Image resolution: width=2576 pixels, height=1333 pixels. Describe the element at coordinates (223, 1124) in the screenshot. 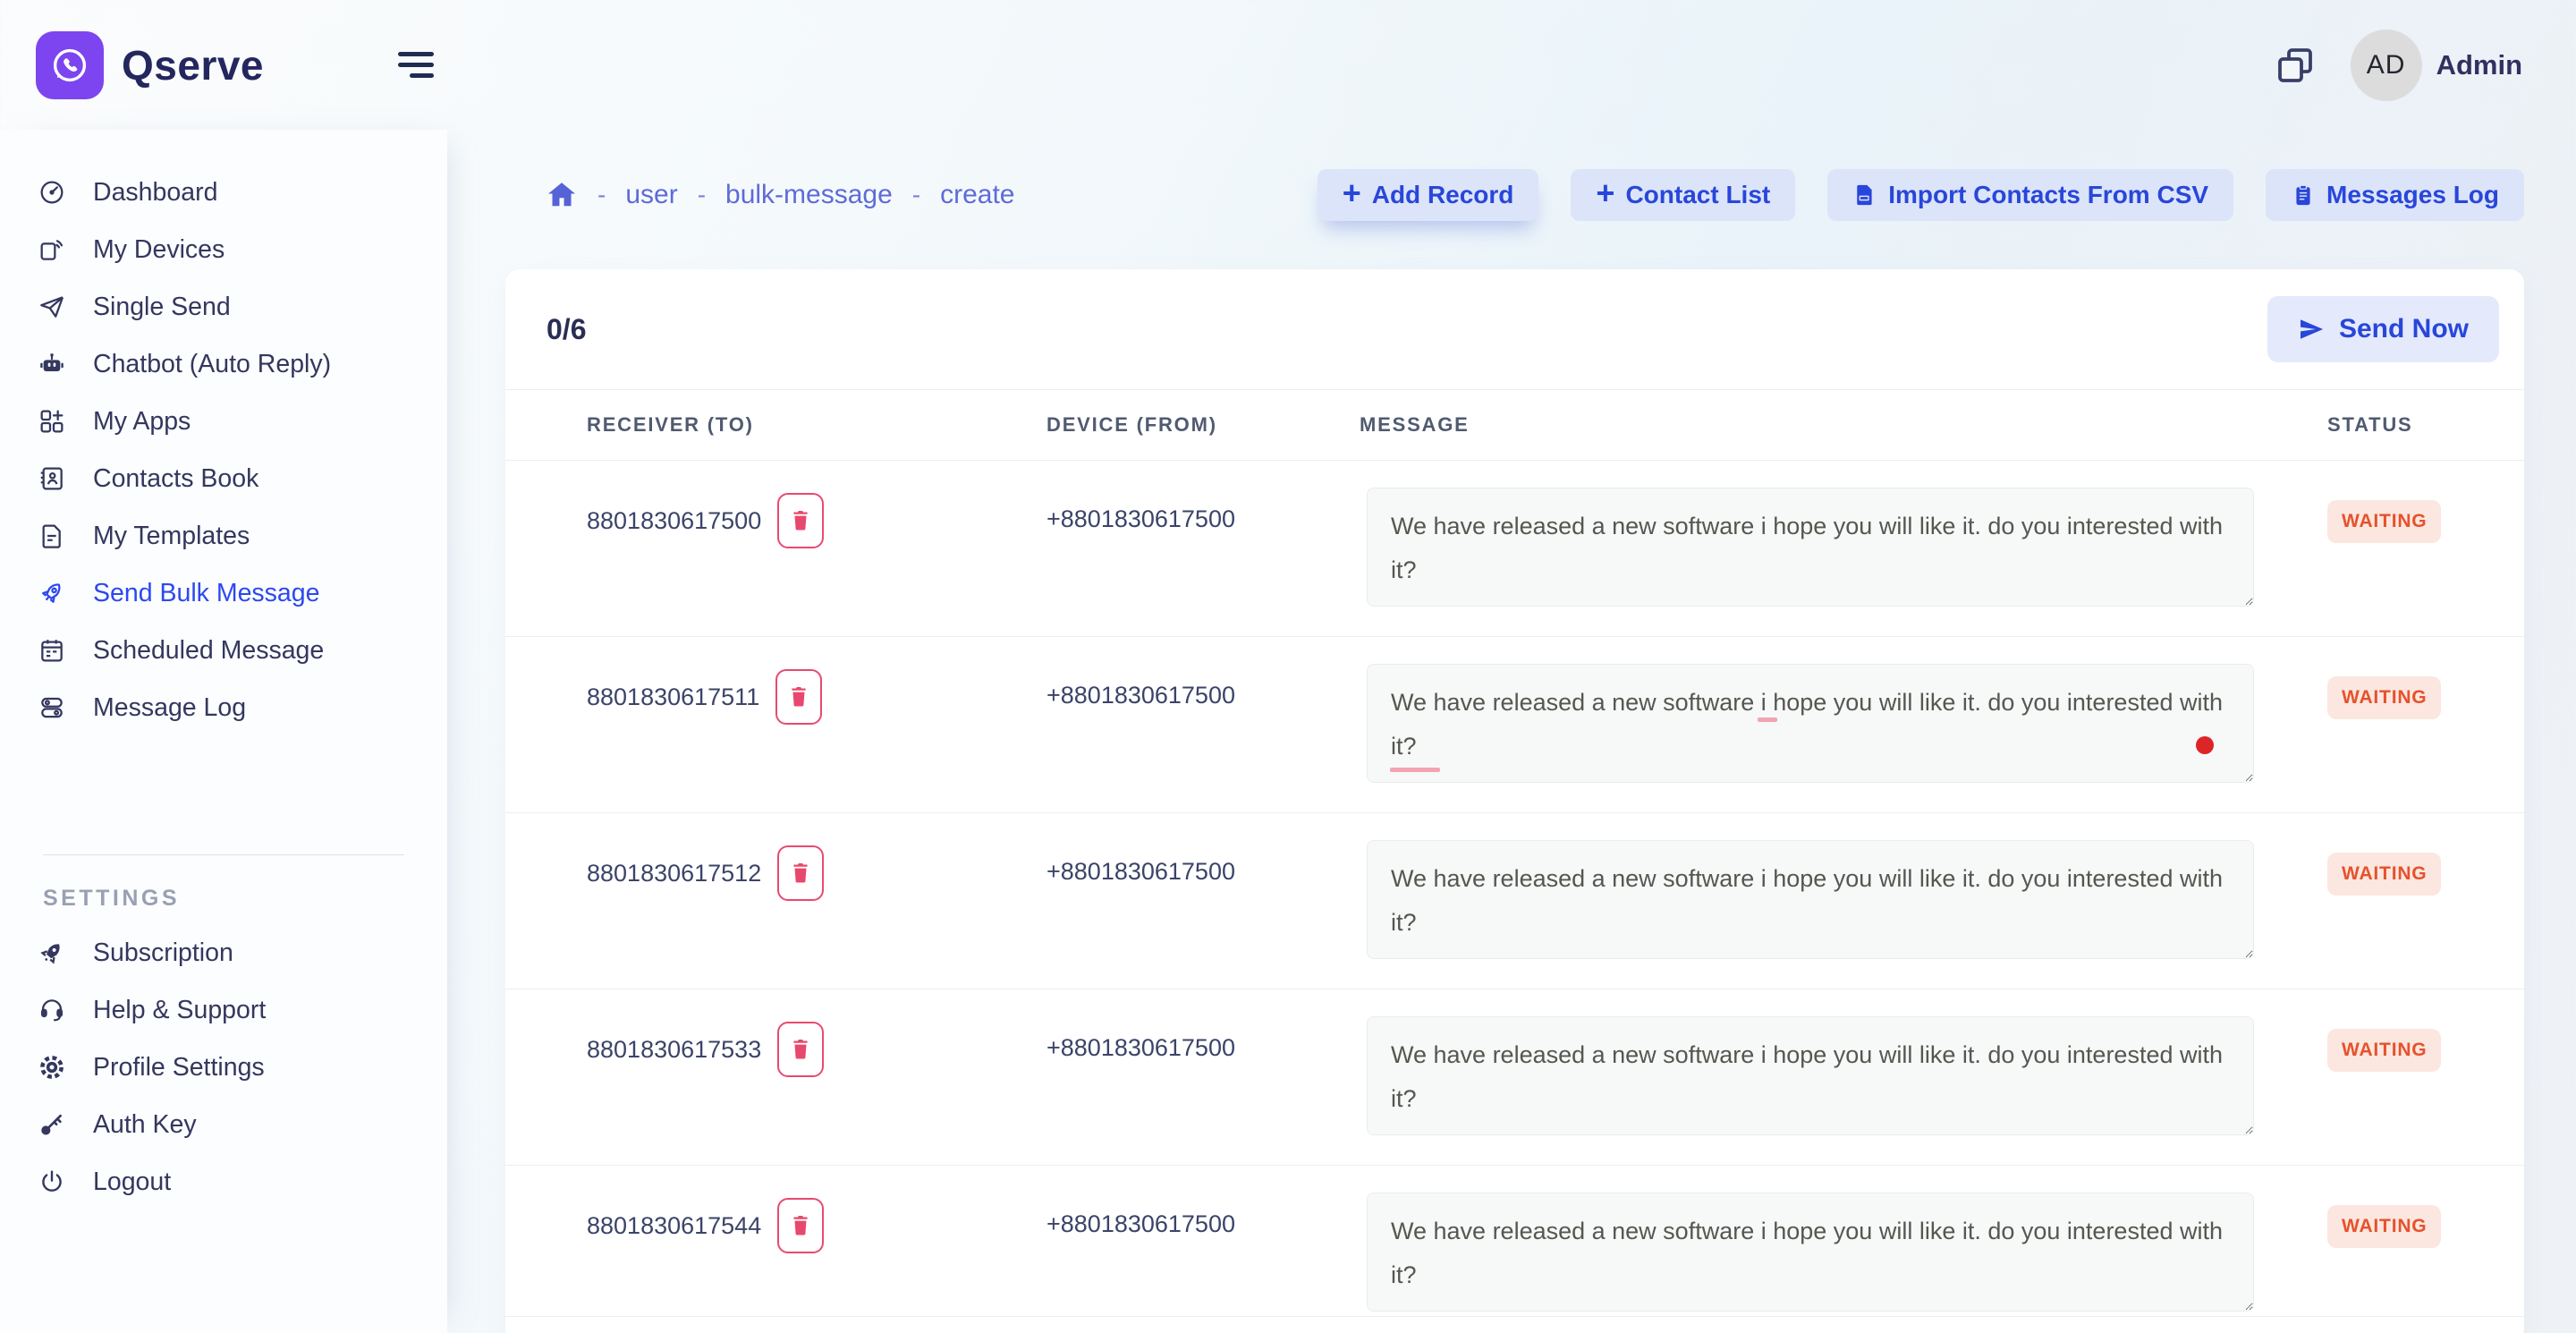

I see `sidebar-item-auth-key: Auth Key` at that location.